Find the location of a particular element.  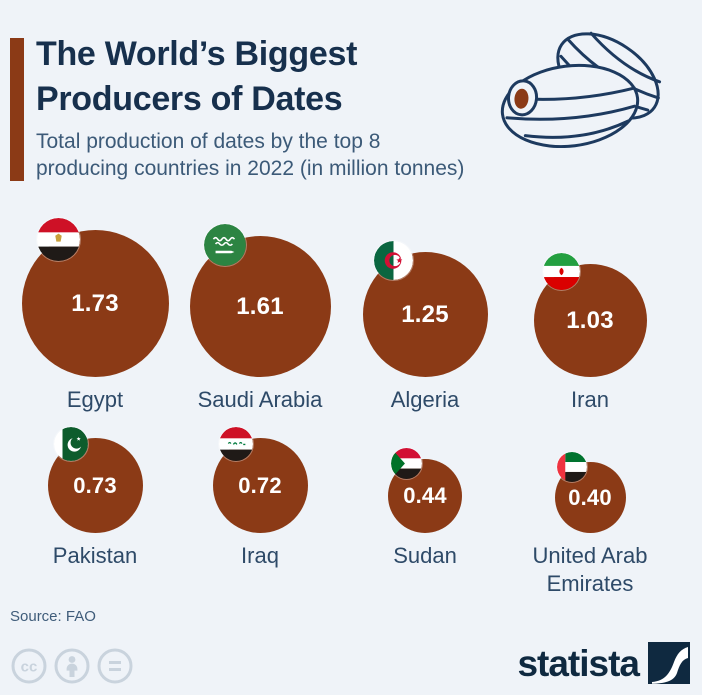

cc-license-icons: cc is located at coordinates (76, 666).